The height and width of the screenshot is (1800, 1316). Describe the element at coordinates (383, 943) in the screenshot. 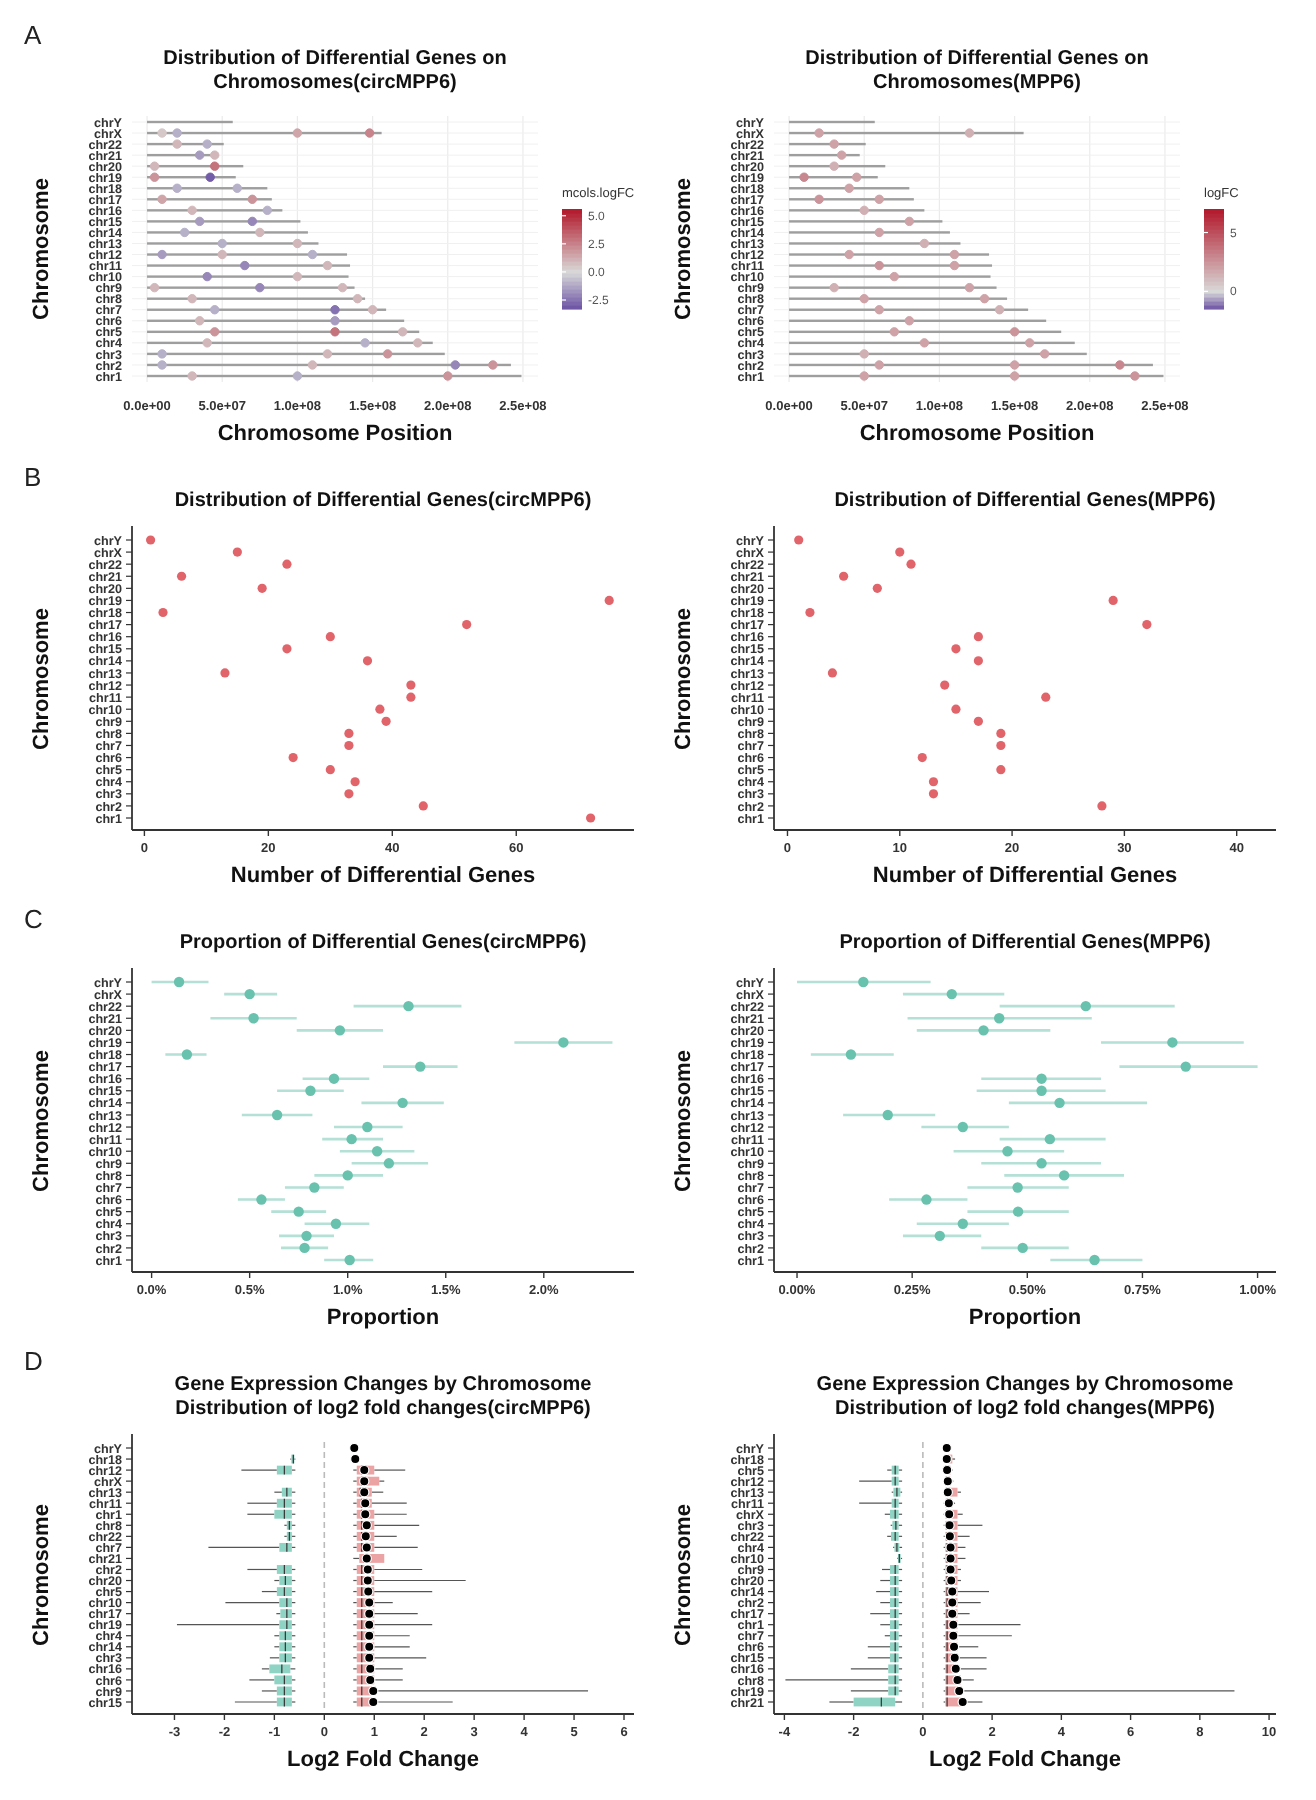

I see `chart-title: Proportion of Differential Genes(circMPP6)` at that location.